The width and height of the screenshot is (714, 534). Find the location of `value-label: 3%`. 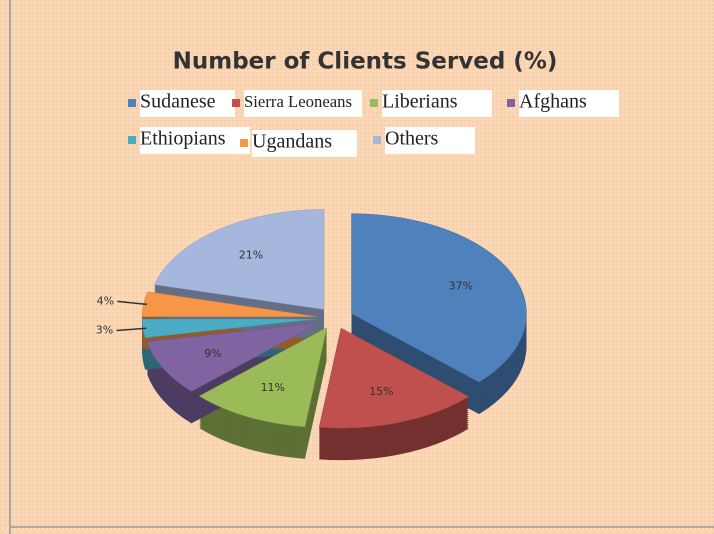

value-label: 3% is located at coordinates (104, 329).